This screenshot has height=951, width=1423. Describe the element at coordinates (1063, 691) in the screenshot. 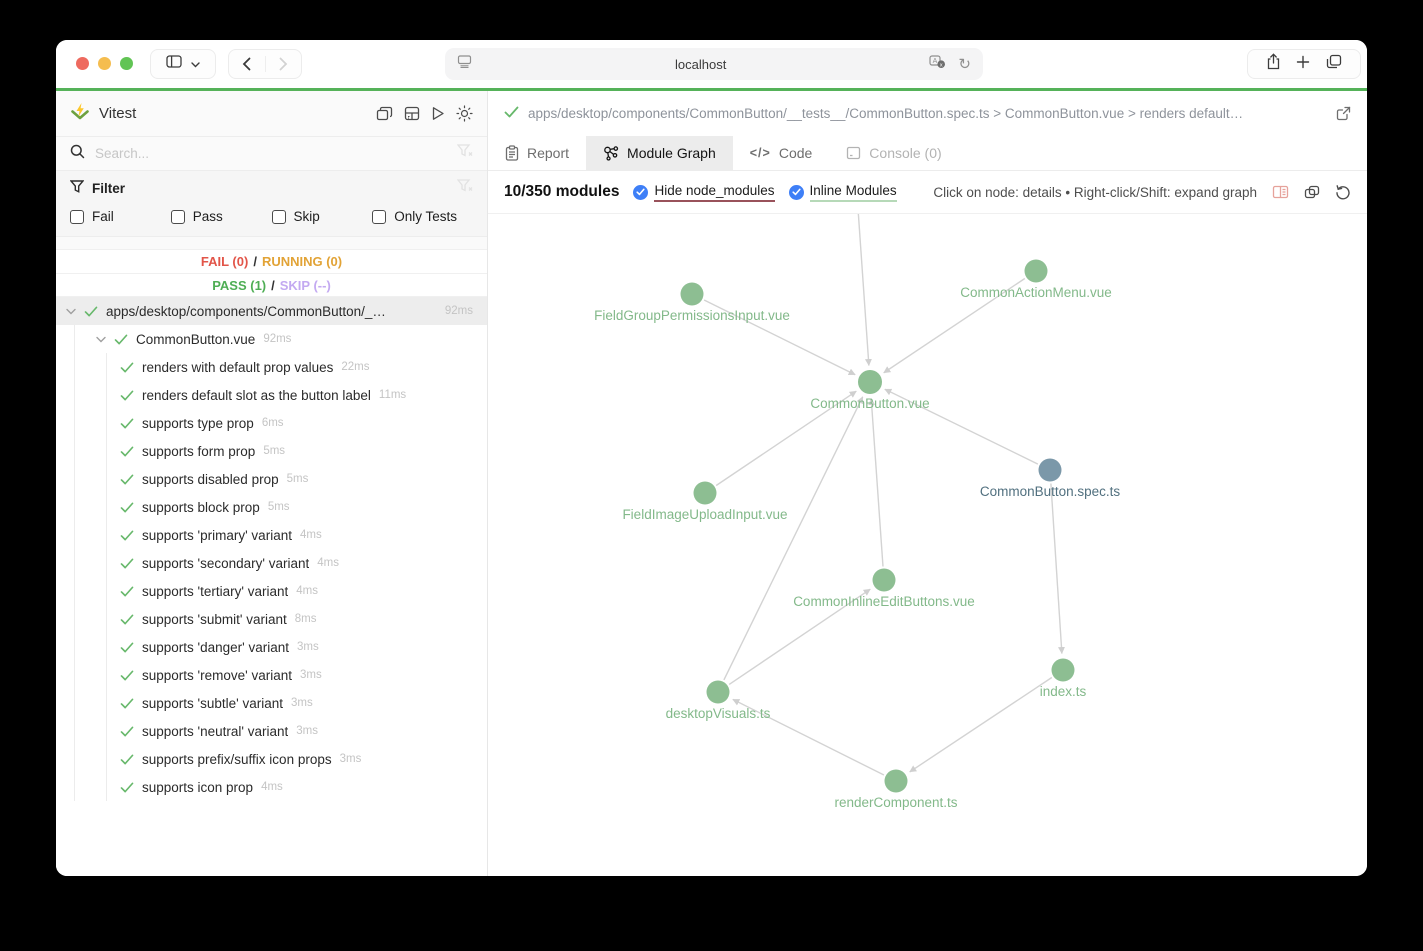

I see `svg-text: index.ts` at that location.